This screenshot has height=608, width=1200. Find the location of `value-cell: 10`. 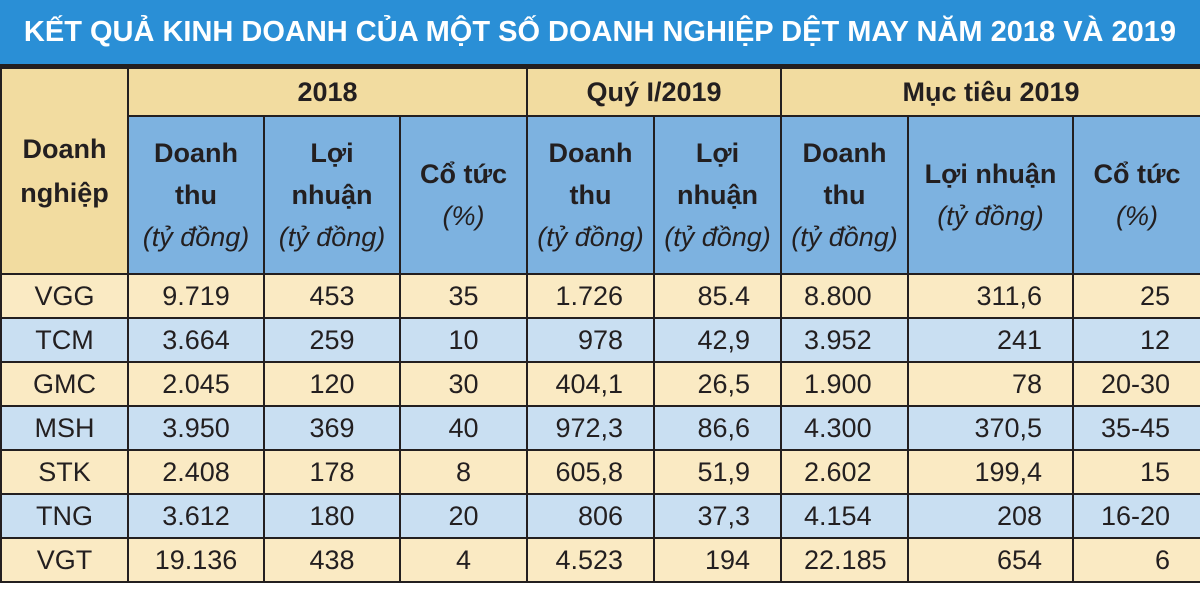

value-cell: 10 is located at coordinates (463, 340).